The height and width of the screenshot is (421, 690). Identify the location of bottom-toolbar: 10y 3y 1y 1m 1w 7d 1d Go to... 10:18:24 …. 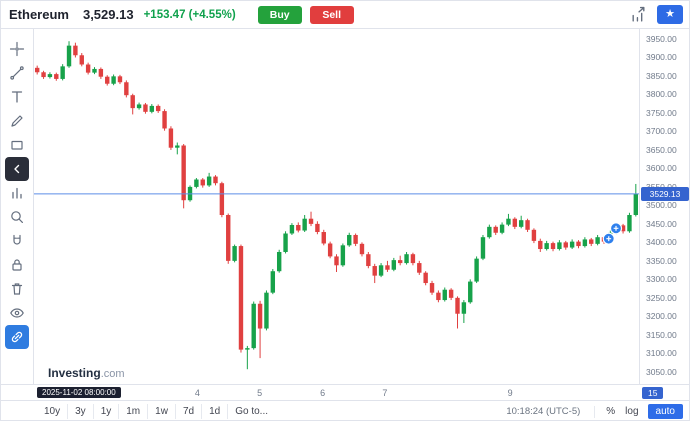
(345, 410).